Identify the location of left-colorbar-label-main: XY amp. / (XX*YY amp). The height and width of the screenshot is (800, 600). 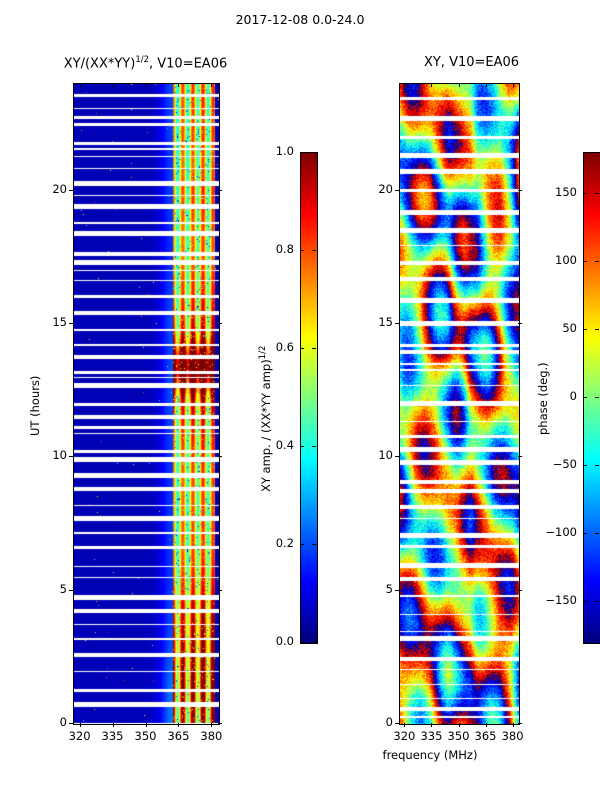
(265, 425).